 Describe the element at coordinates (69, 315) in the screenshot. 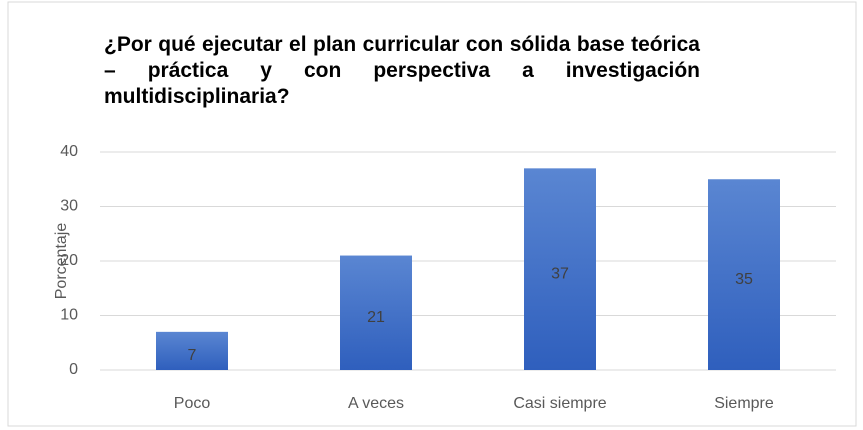

I see `y-tick-label: 10` at that location.